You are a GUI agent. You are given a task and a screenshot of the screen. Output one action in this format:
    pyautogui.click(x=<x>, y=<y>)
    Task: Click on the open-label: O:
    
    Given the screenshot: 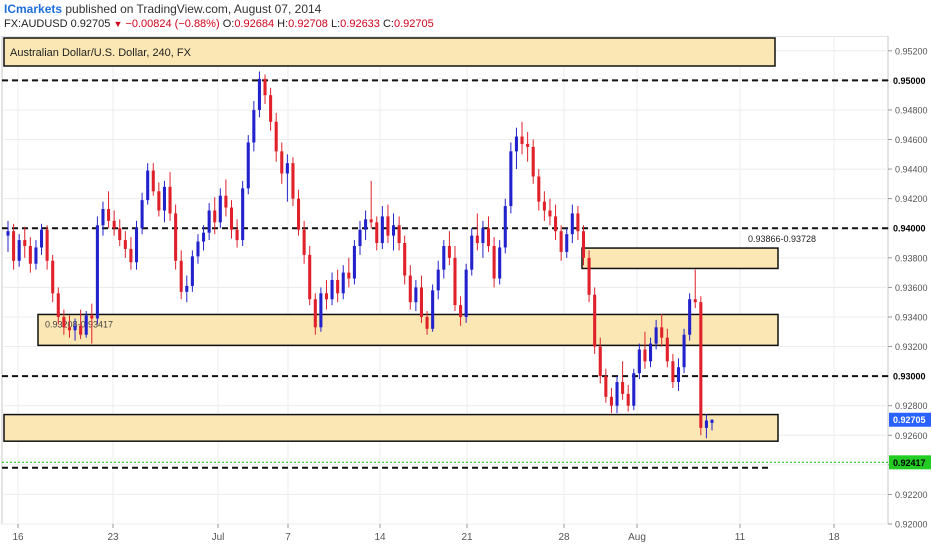 What is the action you would take?
    pyautogui.click(x=228, y=24)
    